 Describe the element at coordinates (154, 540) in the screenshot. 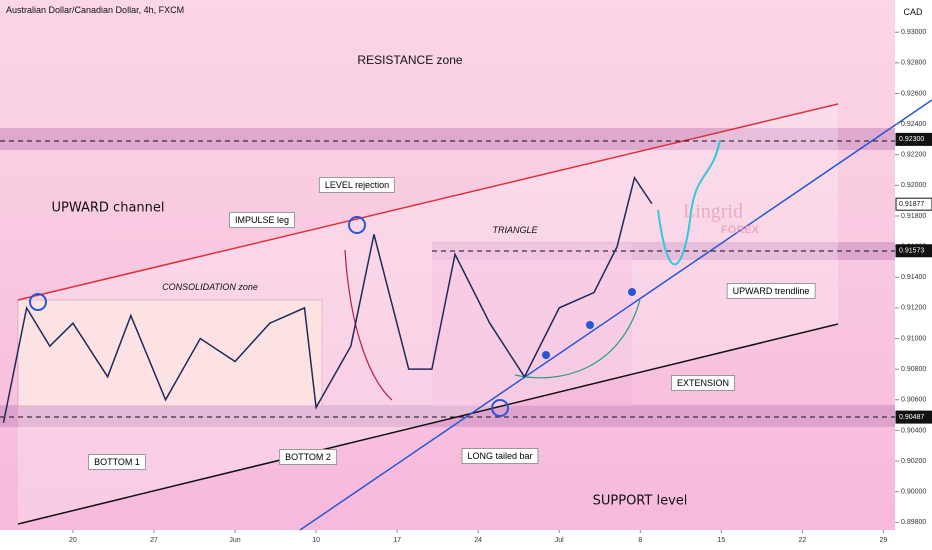

I see `x-tick-label: 27` at that location.